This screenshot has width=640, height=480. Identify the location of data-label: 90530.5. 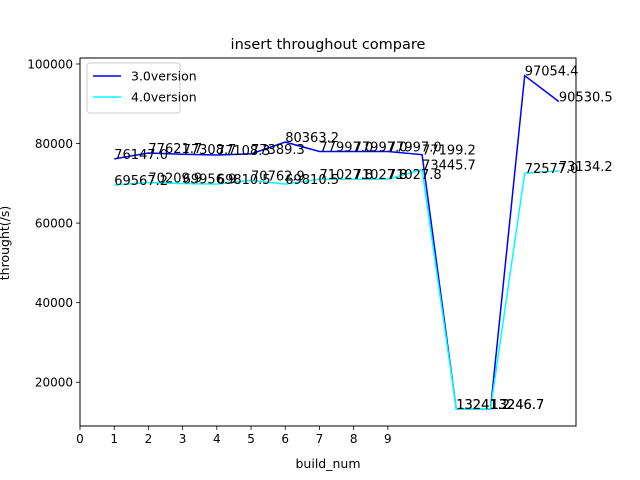
(586, 98).